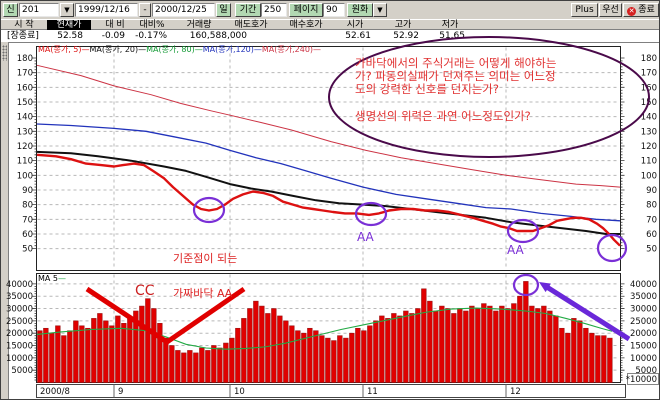  What do you see at coordinates (427, 89) in the screenshot?
I see `bubble-line: 도의 강력한 신호를 던지는가?` at bounding box center [427, 89].